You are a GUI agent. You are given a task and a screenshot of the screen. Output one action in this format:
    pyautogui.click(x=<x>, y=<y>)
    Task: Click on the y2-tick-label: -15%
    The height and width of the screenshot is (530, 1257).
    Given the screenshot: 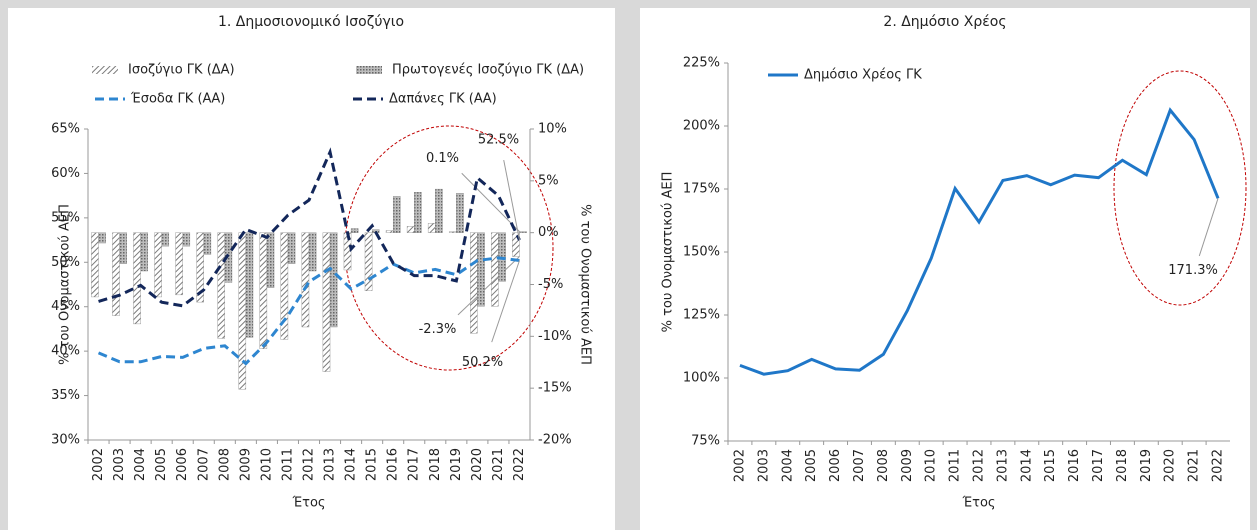 What is the action you would take?
    pyautogui.click(x=555, y=388)
    